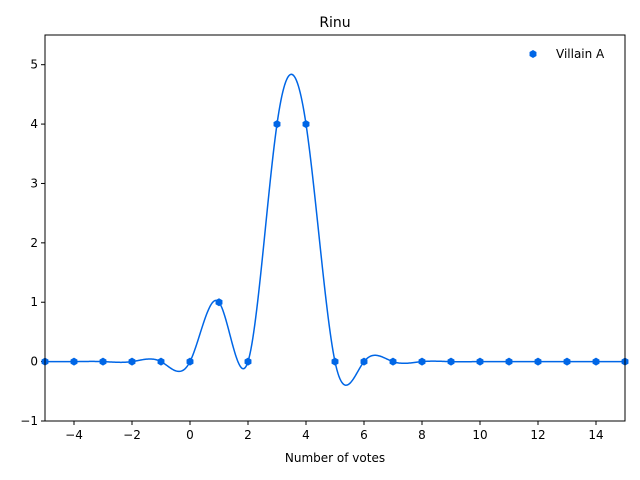 The width and height of the screenshot is (640, 480). What do you see at coordinates (335, 458) in the screenshot?
I see `x-axis-label: Number of votes` at bounding box center [335, 458].